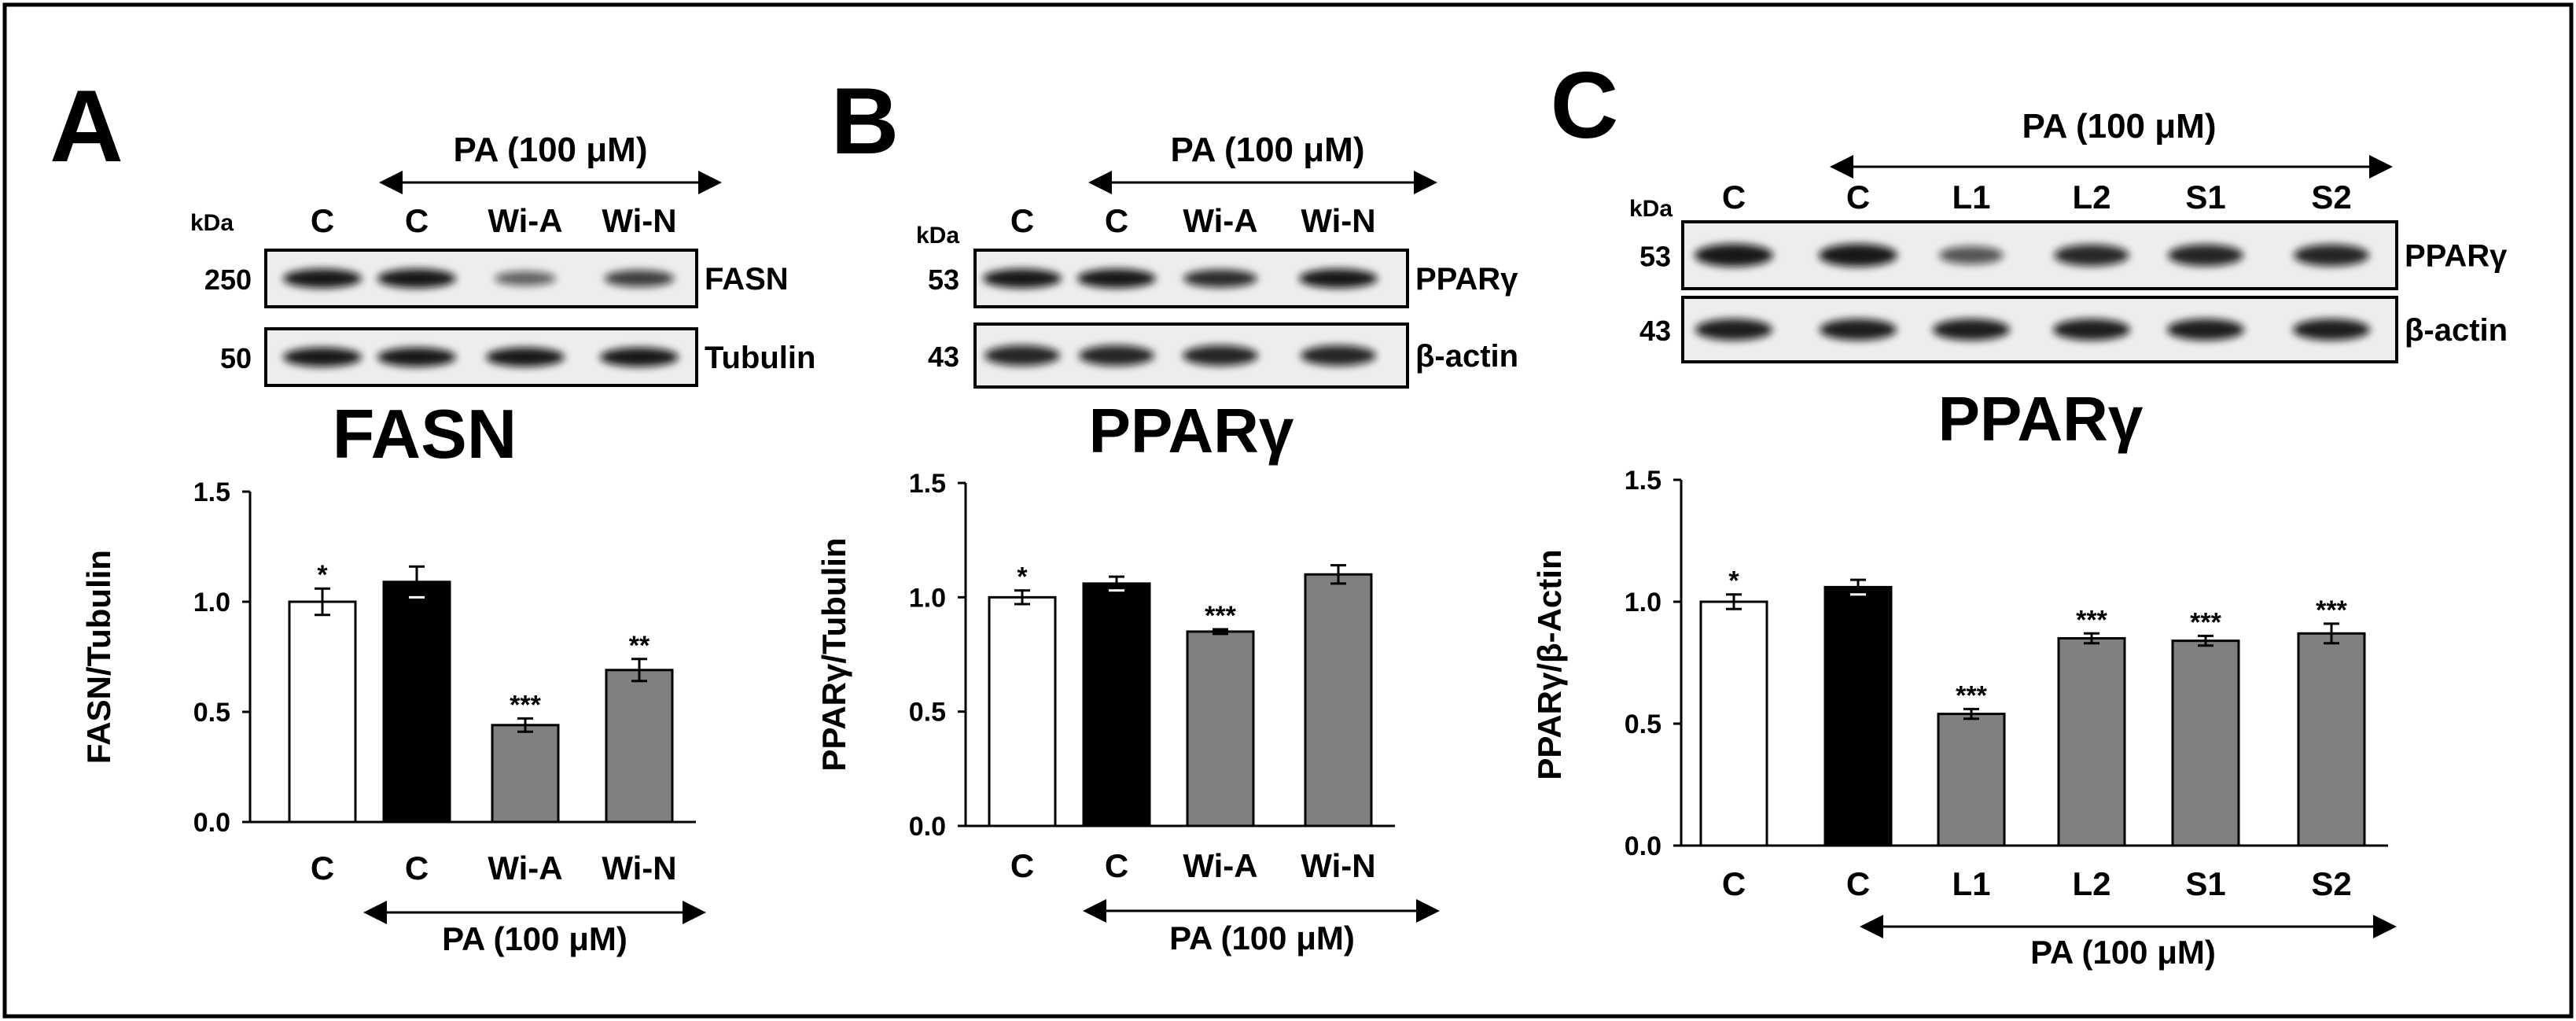 The image size is (2576, 1021). I want to click on blot-β-actin: 43 β-actin, so click(2073, 329).